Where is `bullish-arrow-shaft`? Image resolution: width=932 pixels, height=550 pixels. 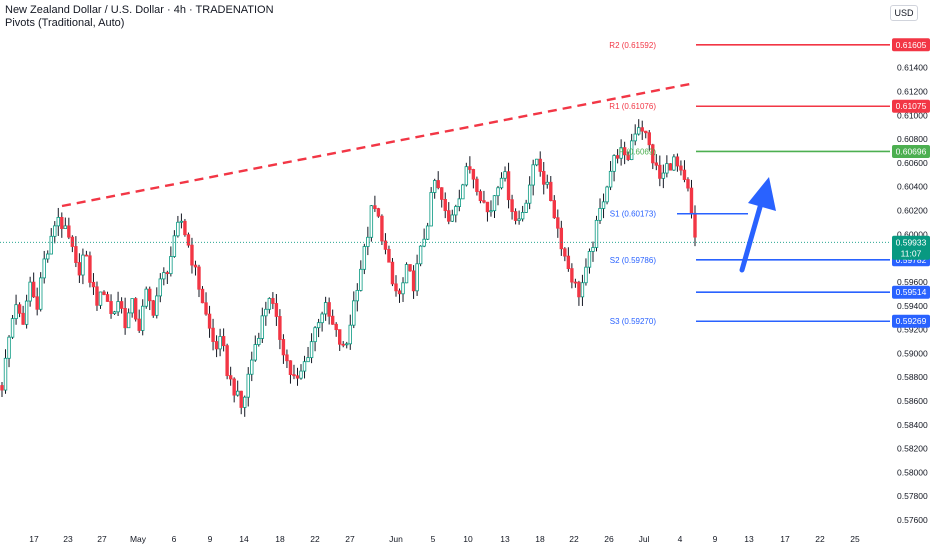
bullish-arrow-shaft is located at coordinates (752, 235).